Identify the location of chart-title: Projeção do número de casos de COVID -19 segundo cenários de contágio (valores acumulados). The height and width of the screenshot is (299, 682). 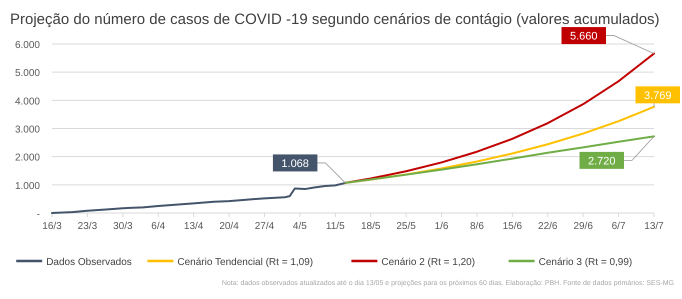
(335, 19).